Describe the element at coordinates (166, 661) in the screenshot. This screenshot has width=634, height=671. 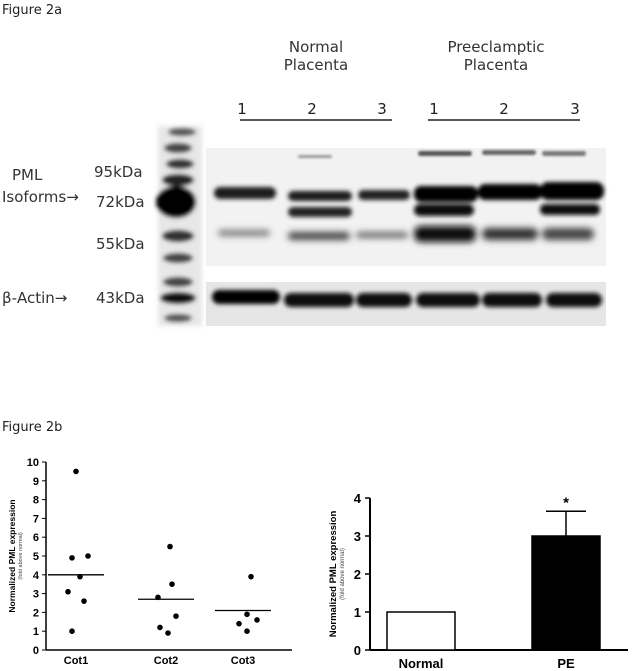
I see `x-tick-label: Cot2` at that location.